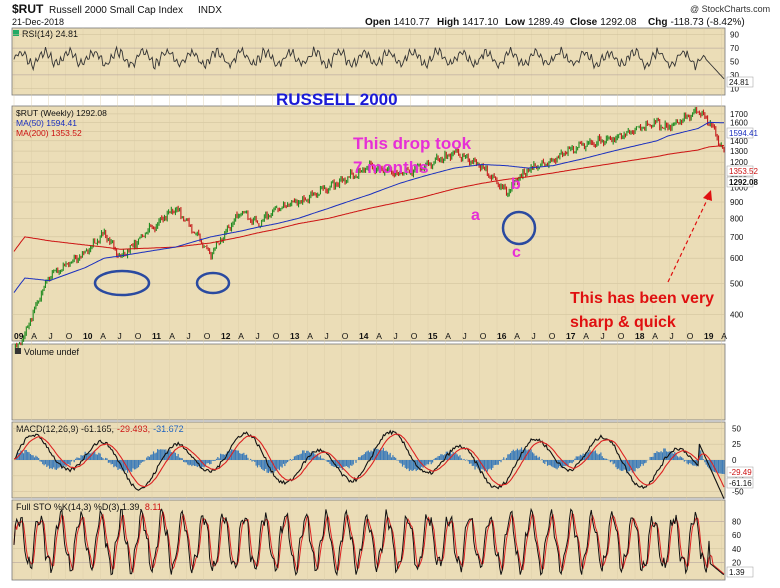 The width and height of the screenshot is (780, 588). I want to click on price-tick-label: 500, so click(737, 283).